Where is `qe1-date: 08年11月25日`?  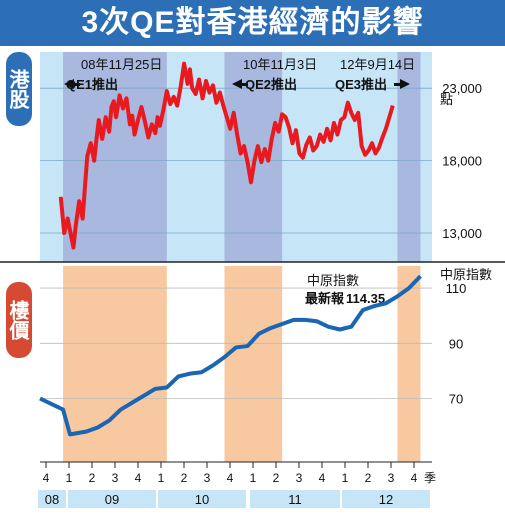
qe1-date: 08年11月25日 is located at coordinates (121, 64).